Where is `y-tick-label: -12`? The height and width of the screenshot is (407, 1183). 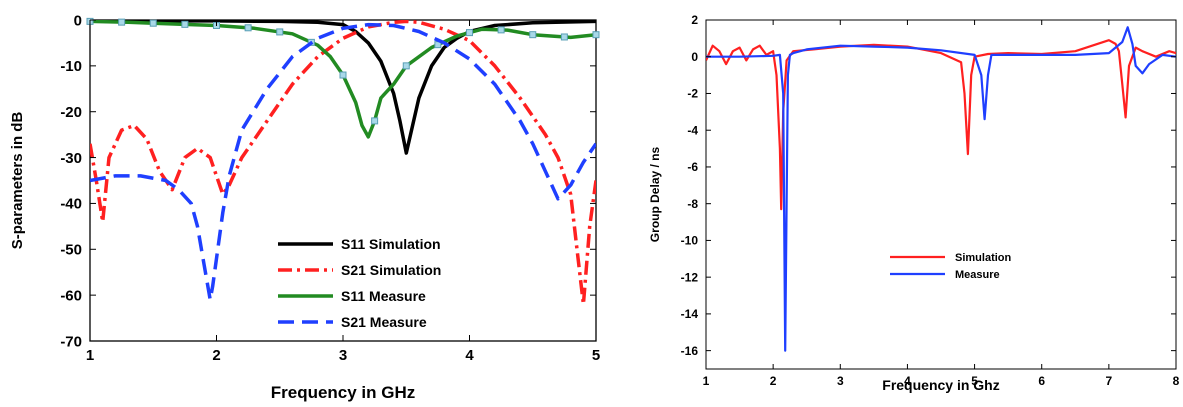 y-tick-label: -12 is located at coordinates (690, 277).